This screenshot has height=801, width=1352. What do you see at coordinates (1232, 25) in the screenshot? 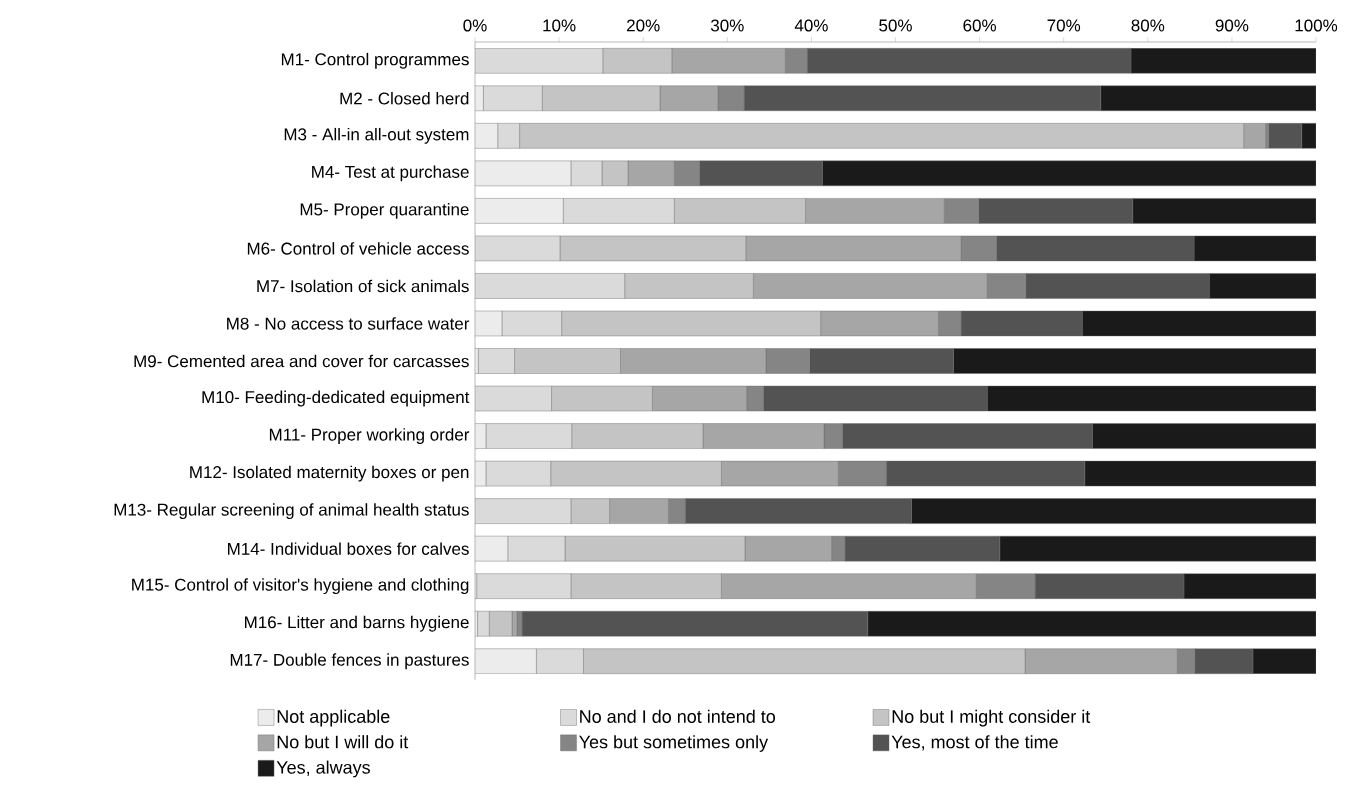
I see `x-tick-label: 90%` at bounding box center [1232, 25].